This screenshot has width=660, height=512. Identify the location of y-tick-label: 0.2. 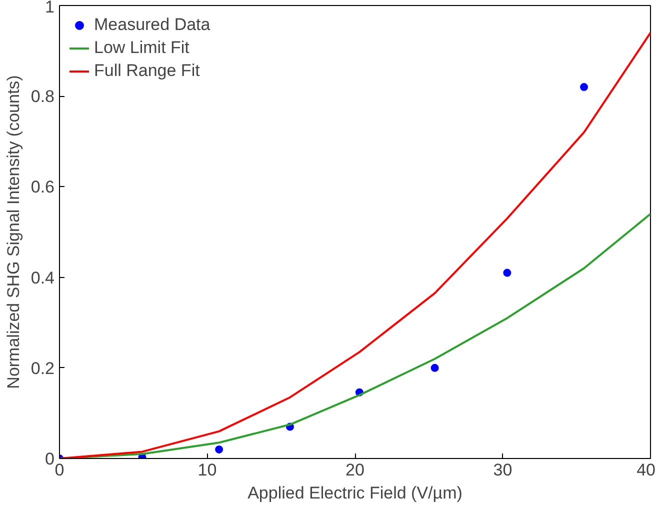
(42, 368).